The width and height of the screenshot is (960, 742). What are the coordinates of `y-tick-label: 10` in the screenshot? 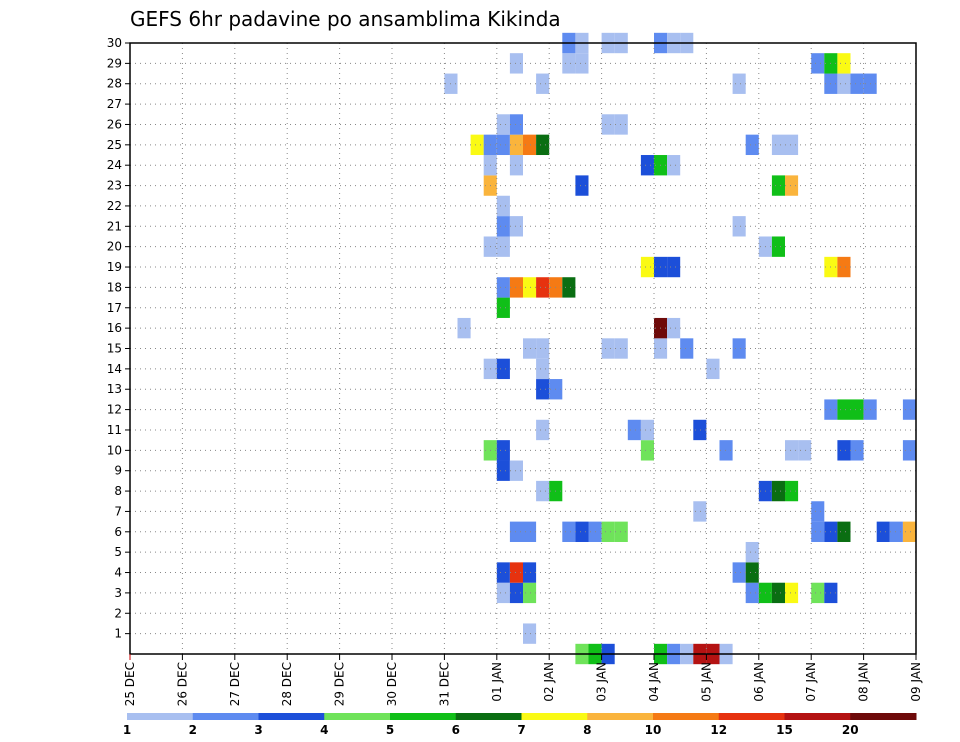 It's located at (114, 450).